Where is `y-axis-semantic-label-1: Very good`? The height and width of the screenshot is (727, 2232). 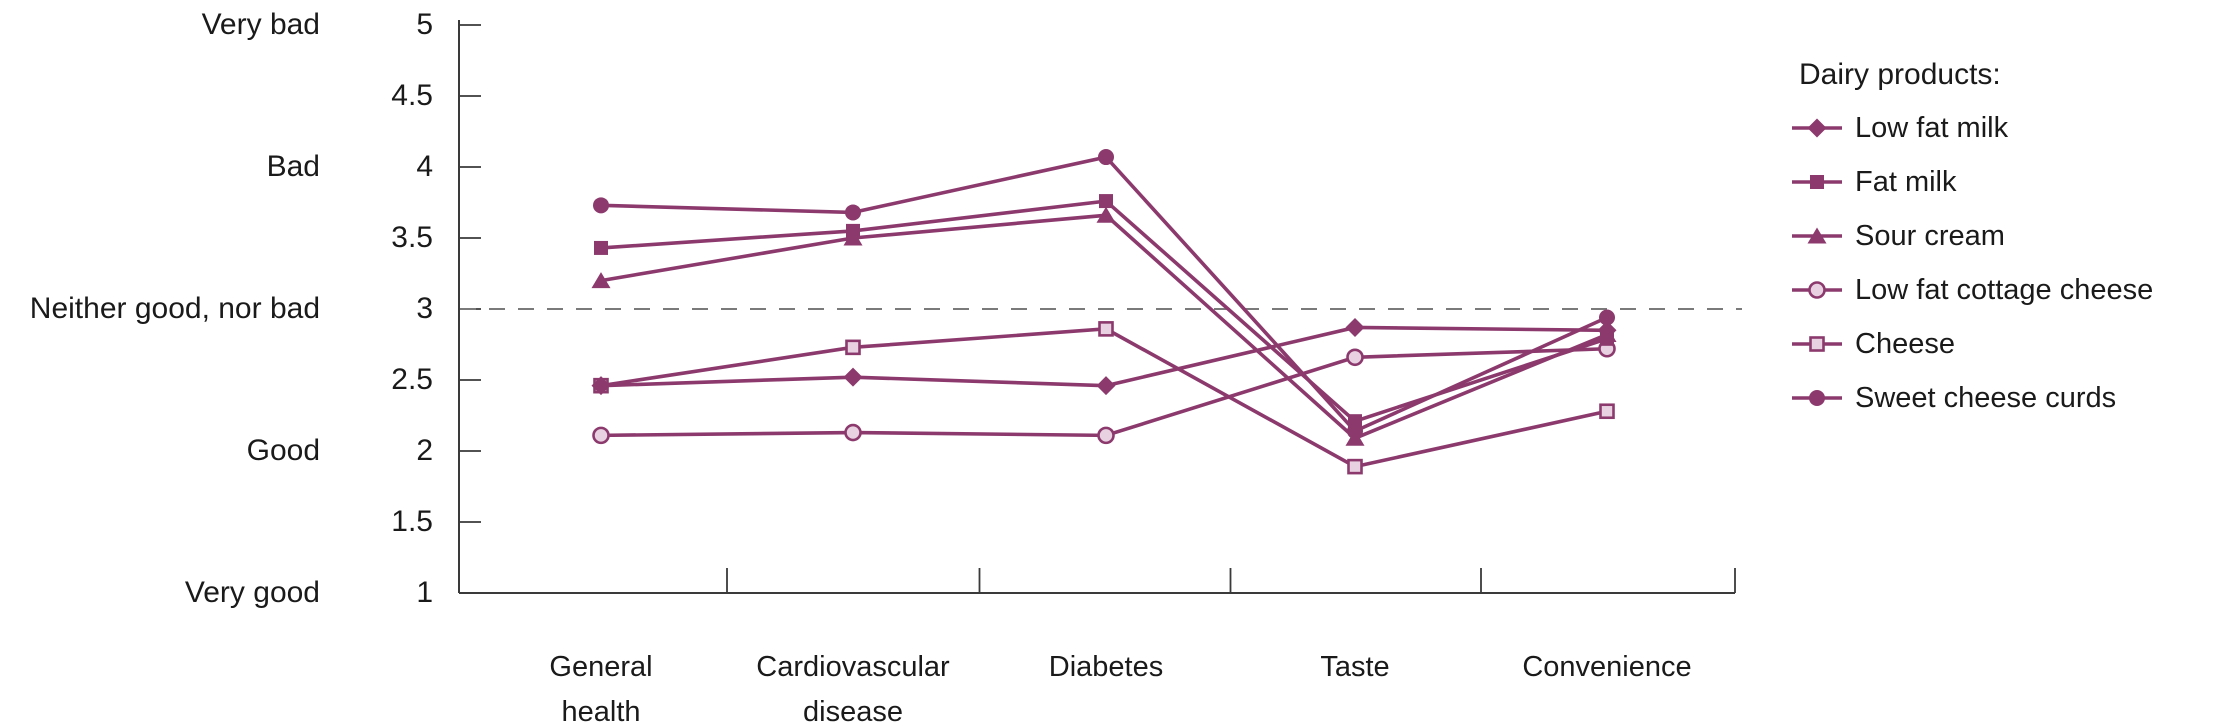
y-axis-semantic-label-1: Very good is located at coordinates (252, 592).